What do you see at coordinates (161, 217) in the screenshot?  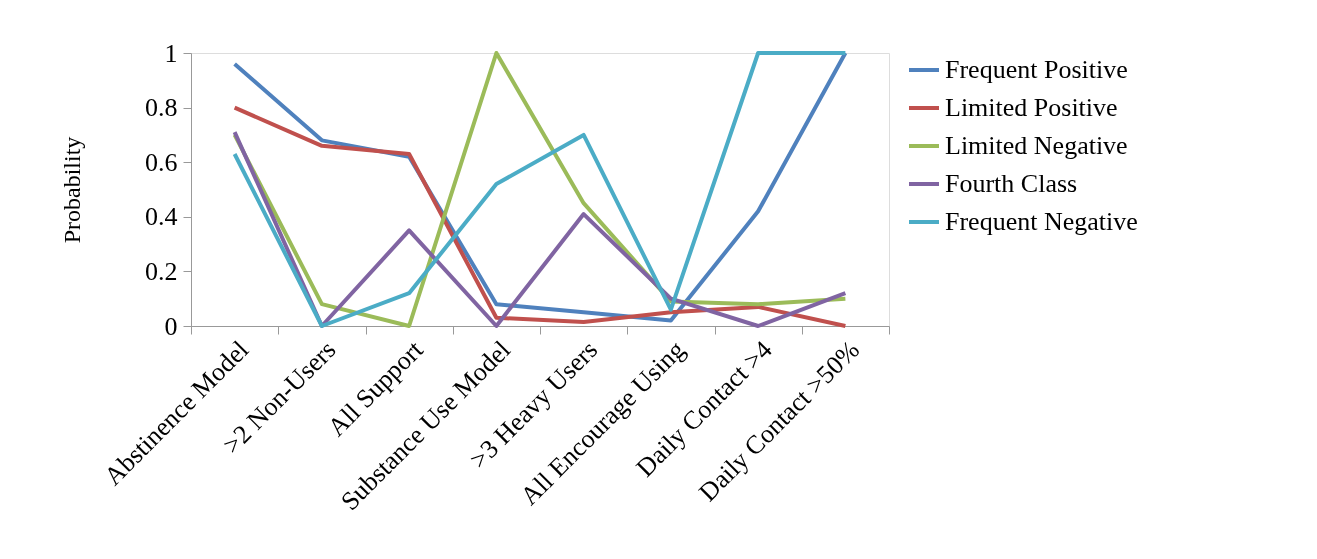 I see `y-tick-label: 0.4` at bounding box center [161, 217].